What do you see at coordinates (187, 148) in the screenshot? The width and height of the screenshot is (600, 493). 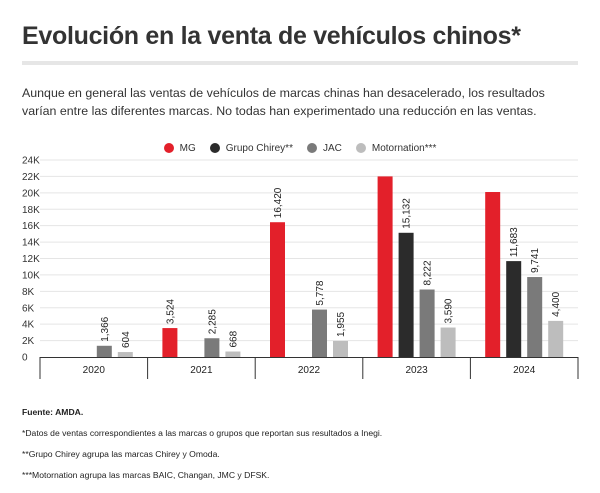 I see `legend-label-mg: MG` at bounding box center [187, 148].